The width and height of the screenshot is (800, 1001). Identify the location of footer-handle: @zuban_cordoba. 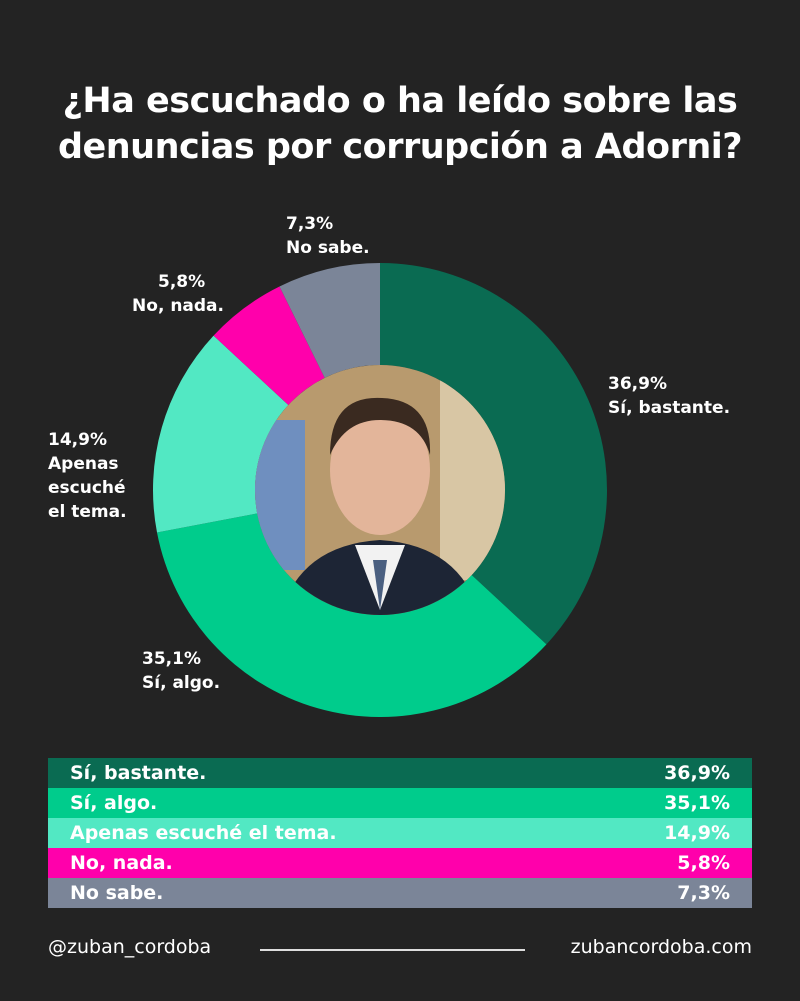
(130, 947).